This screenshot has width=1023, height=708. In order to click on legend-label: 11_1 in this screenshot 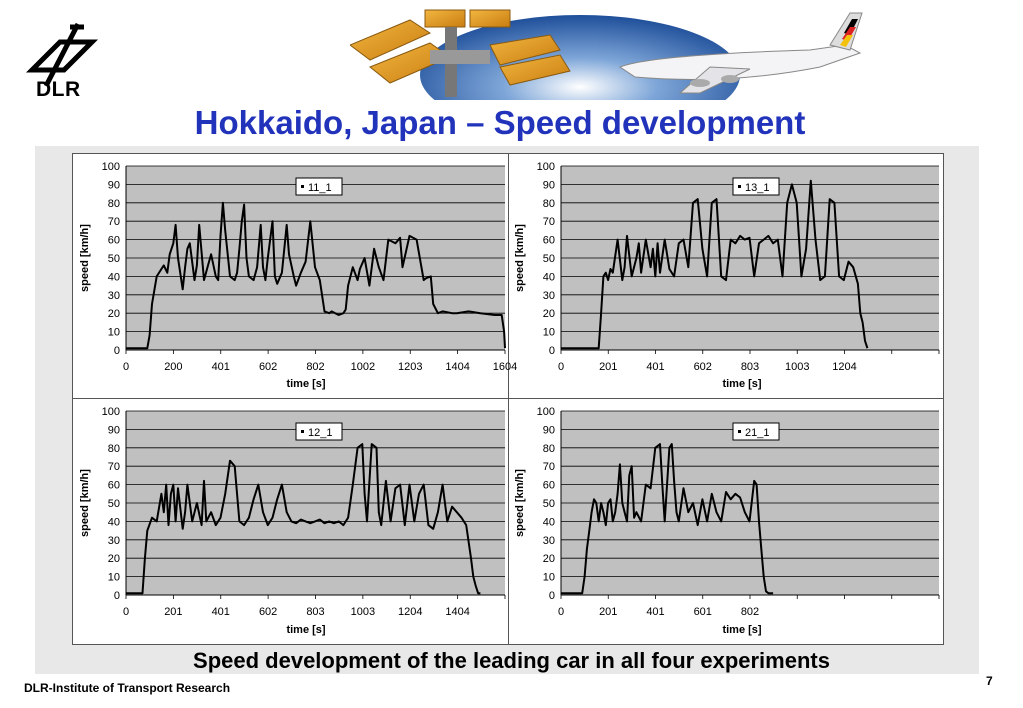, I will do `click(320, 188)`.